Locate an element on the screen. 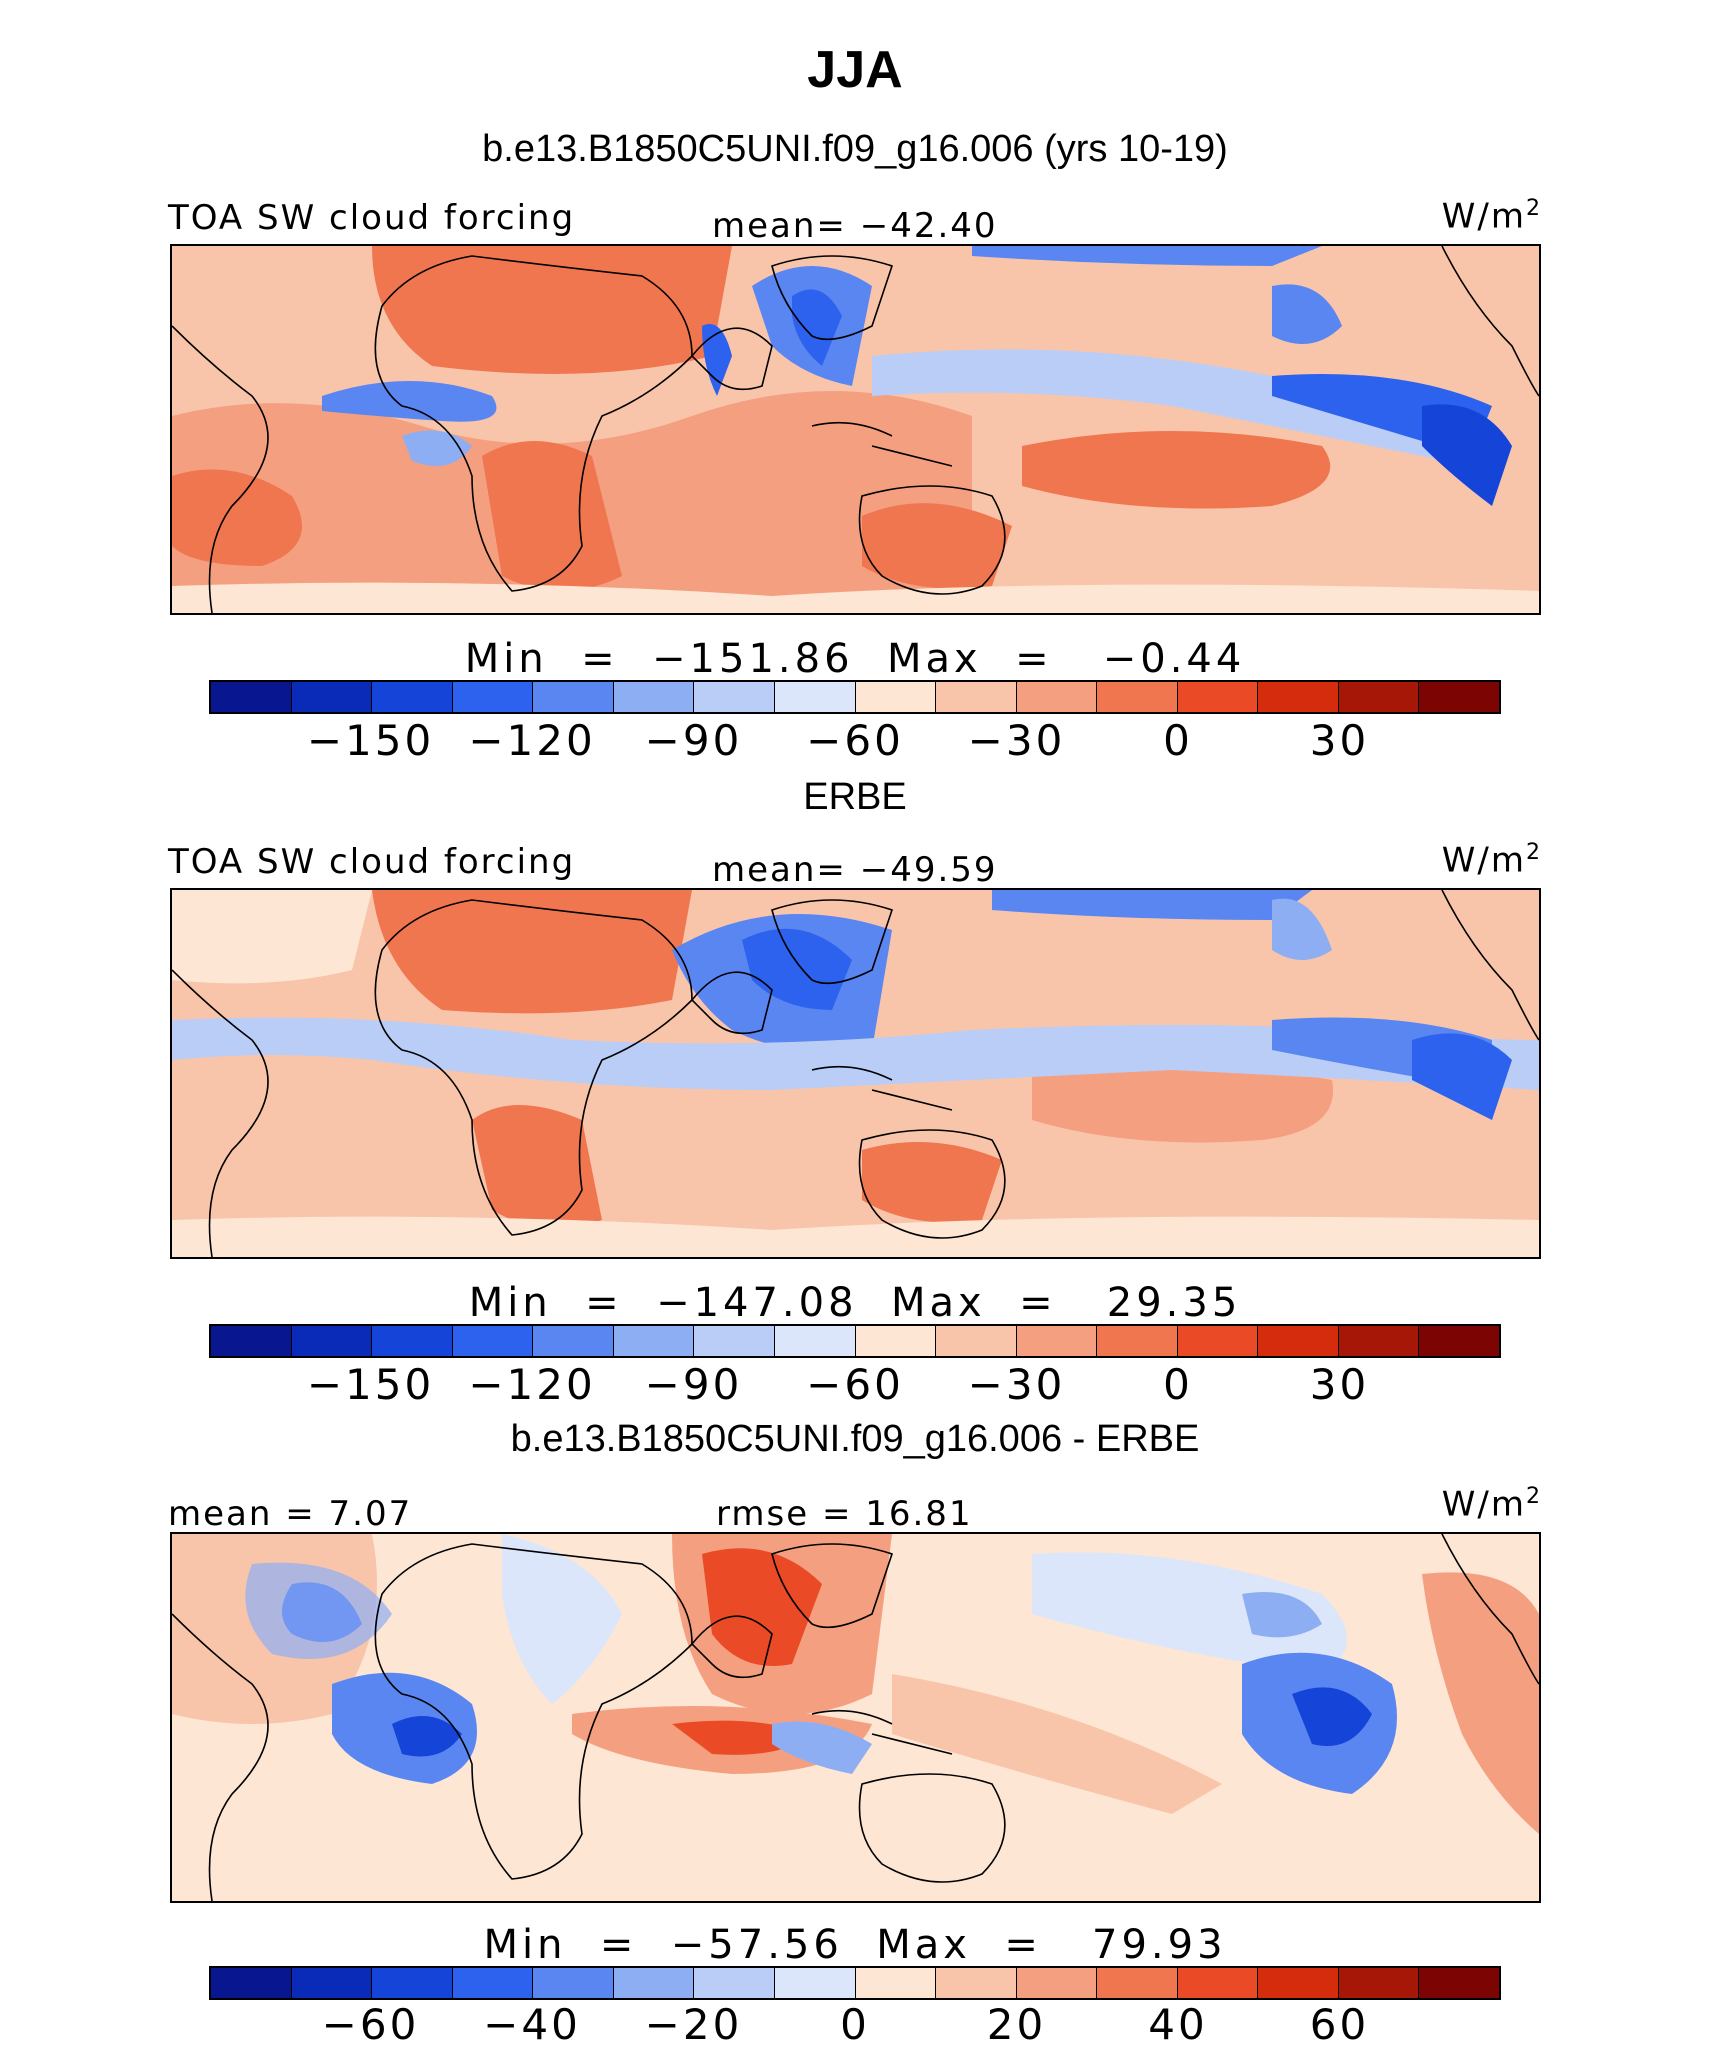  panel3-mean-label: mean = 7.07 is located at coordinates (290, 1514).